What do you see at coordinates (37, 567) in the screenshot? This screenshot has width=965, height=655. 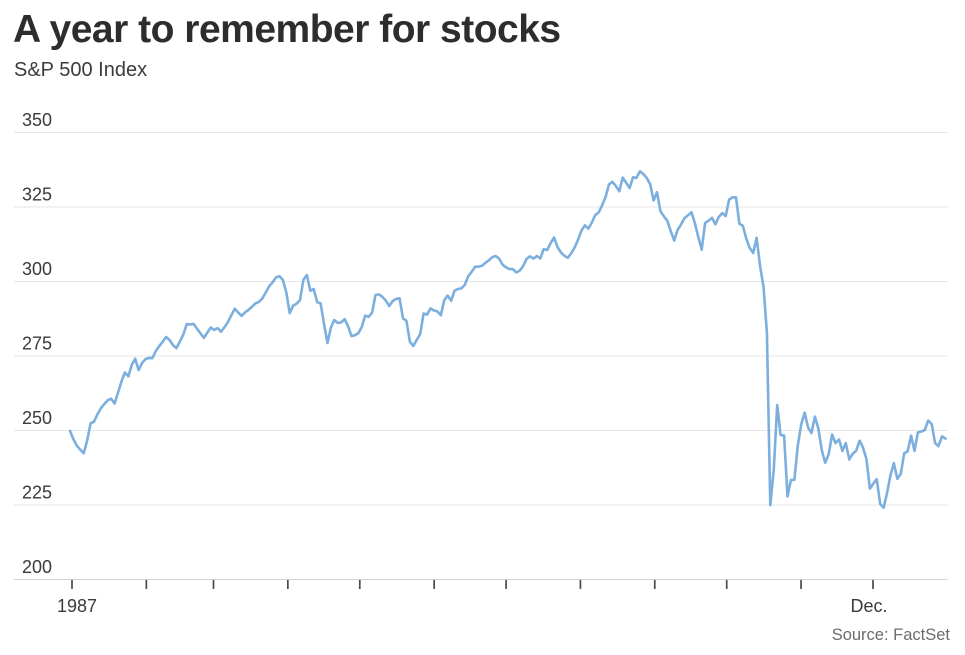 I see `y-tick-label: 200` at bounding box center [37, 567].